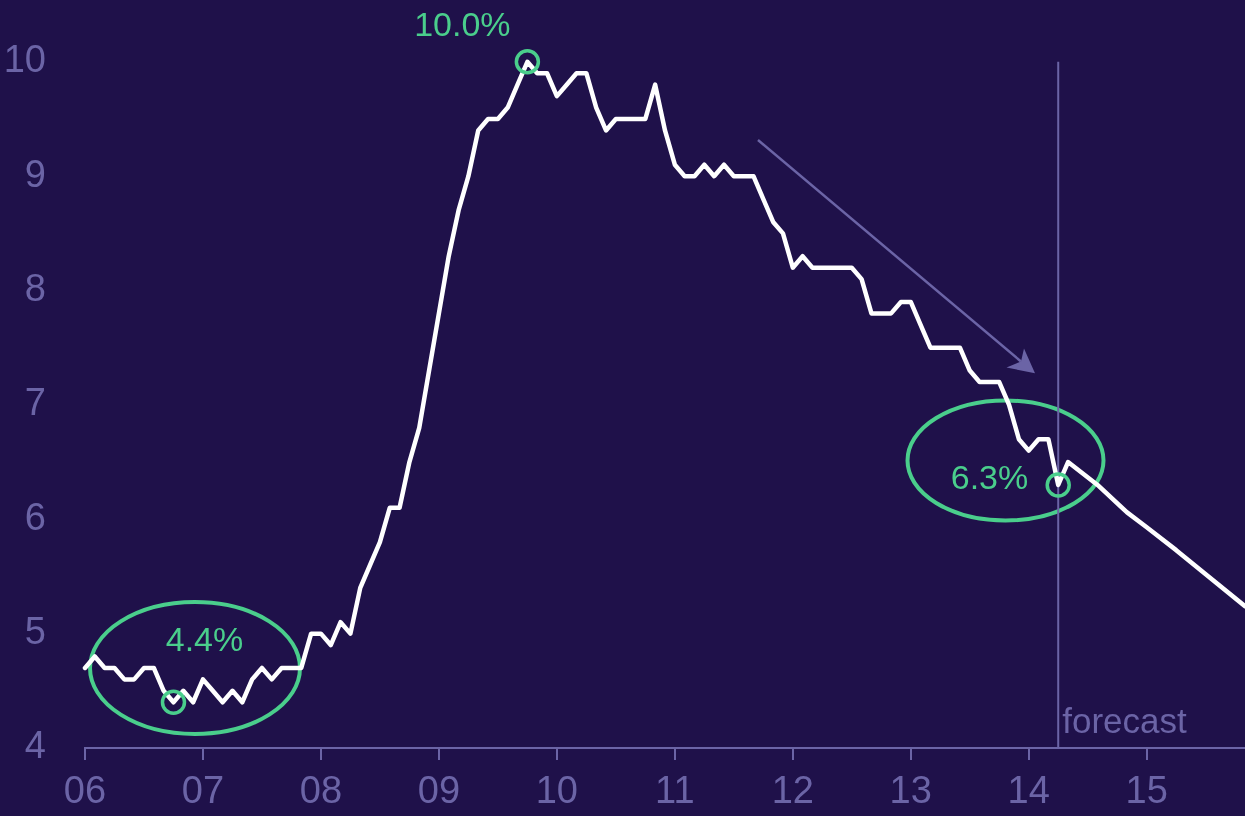 The width and height of the screenshot is (1245, 816). I want to click on x-tick-label: 14, so click(1028, 790).